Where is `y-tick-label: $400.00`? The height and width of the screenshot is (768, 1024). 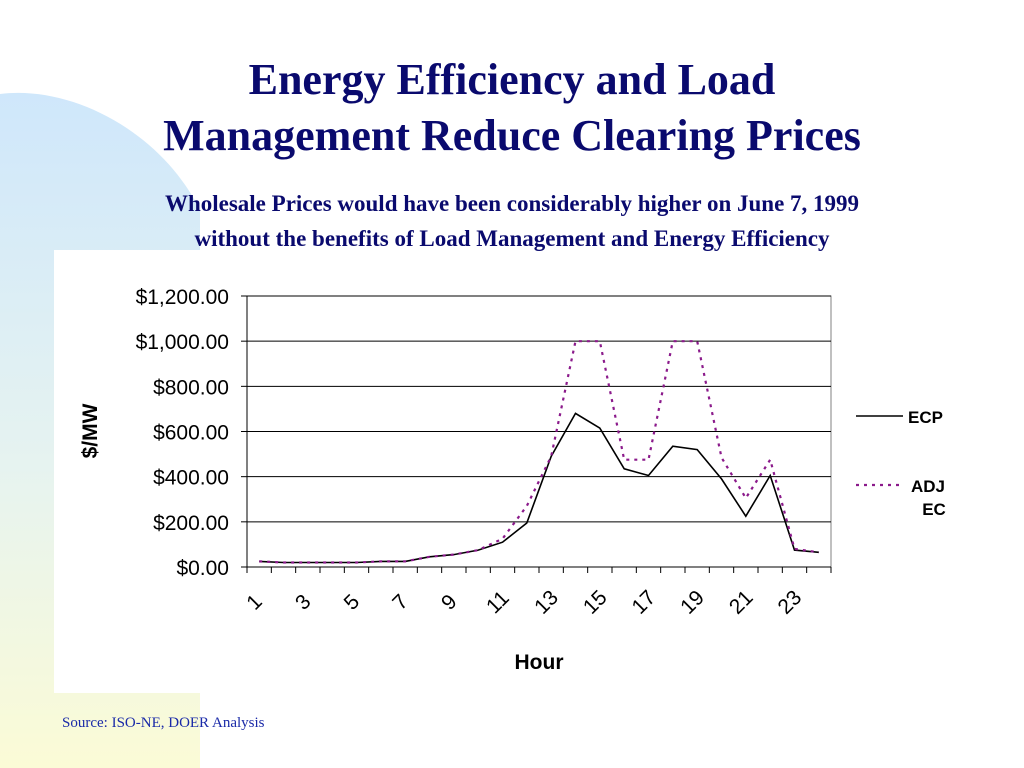
y-tick-label: $400.00 is located at coordinates (191, 478).